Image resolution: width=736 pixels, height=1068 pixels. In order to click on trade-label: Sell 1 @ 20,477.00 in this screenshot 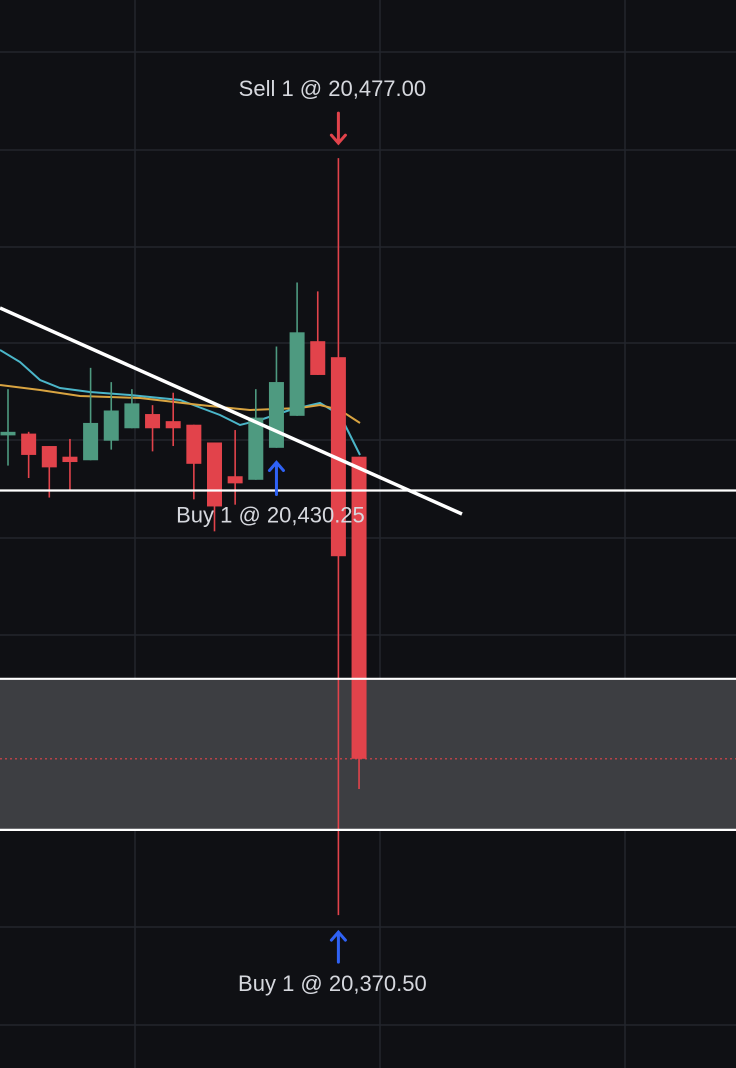, I will do `click(332, 88)`.